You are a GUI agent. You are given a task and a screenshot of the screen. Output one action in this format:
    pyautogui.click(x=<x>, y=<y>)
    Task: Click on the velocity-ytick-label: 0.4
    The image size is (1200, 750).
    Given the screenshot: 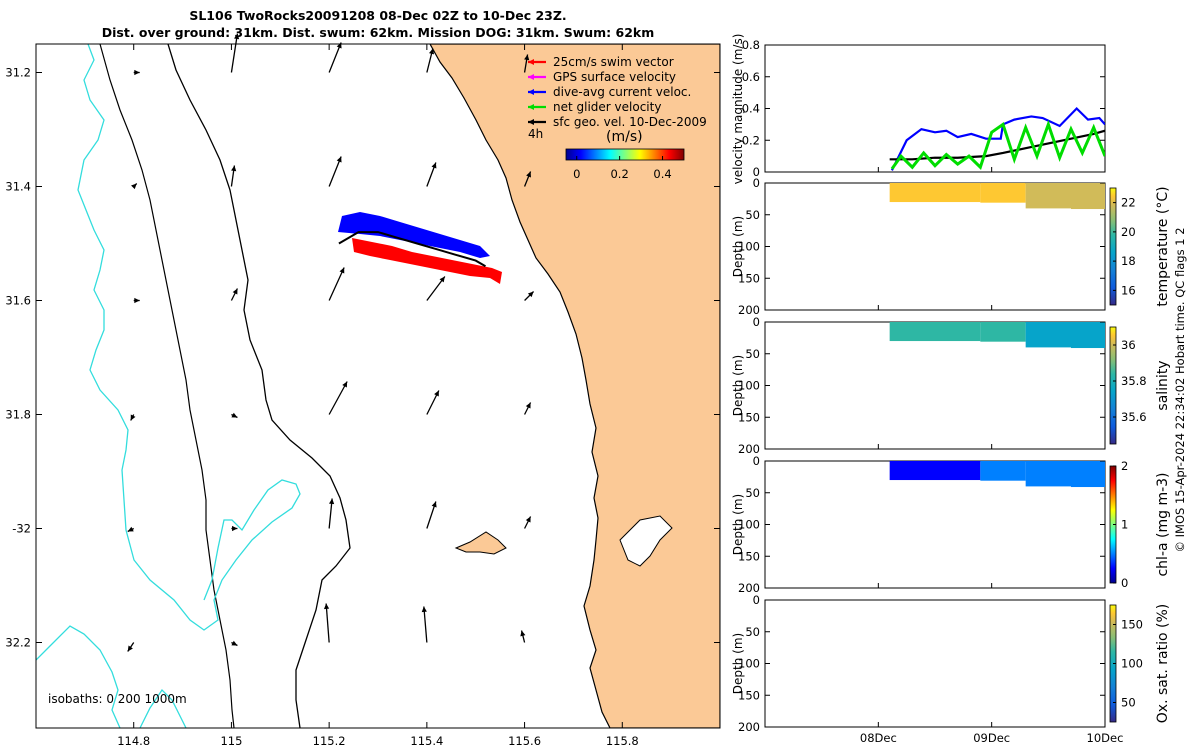 What is the action you would take?
    pyautogui.click(x=751, y=109)
    